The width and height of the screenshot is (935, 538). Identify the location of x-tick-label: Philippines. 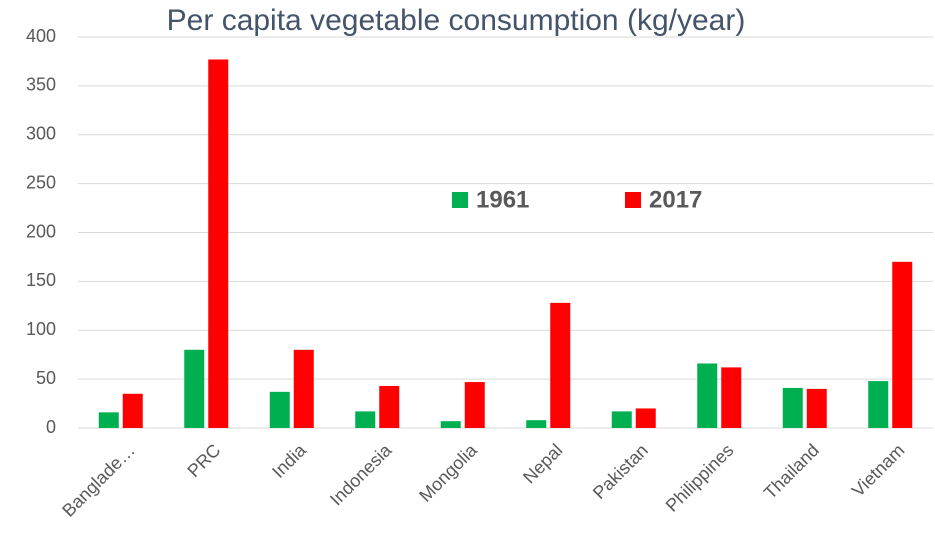
(700, 478).